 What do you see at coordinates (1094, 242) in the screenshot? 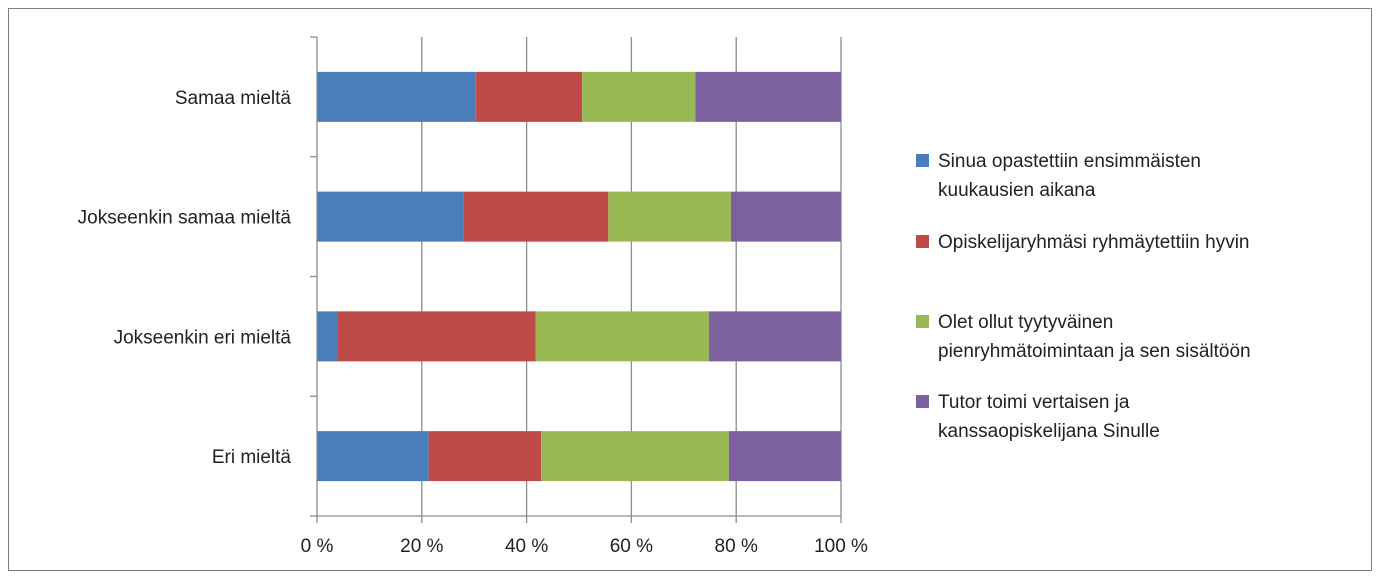
I see `legend-label: Opiskelijaryhmäsi ryhmäytettiin hyvin` at bounding box center [1094, 242].